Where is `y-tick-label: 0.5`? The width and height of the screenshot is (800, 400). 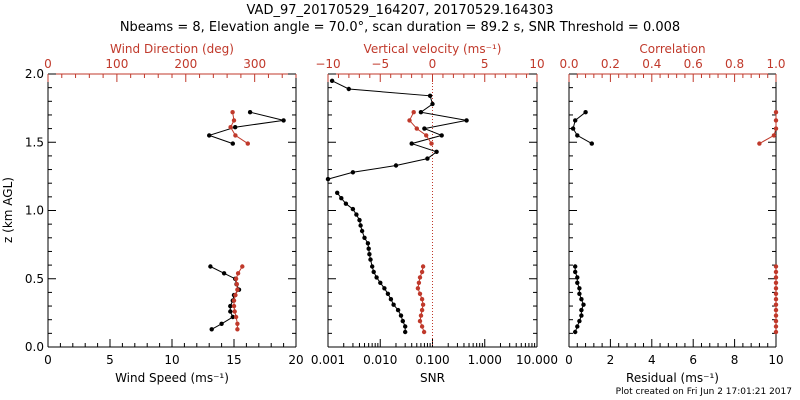 y-tick-label: 0.5 is located at coordinates (34, 279).